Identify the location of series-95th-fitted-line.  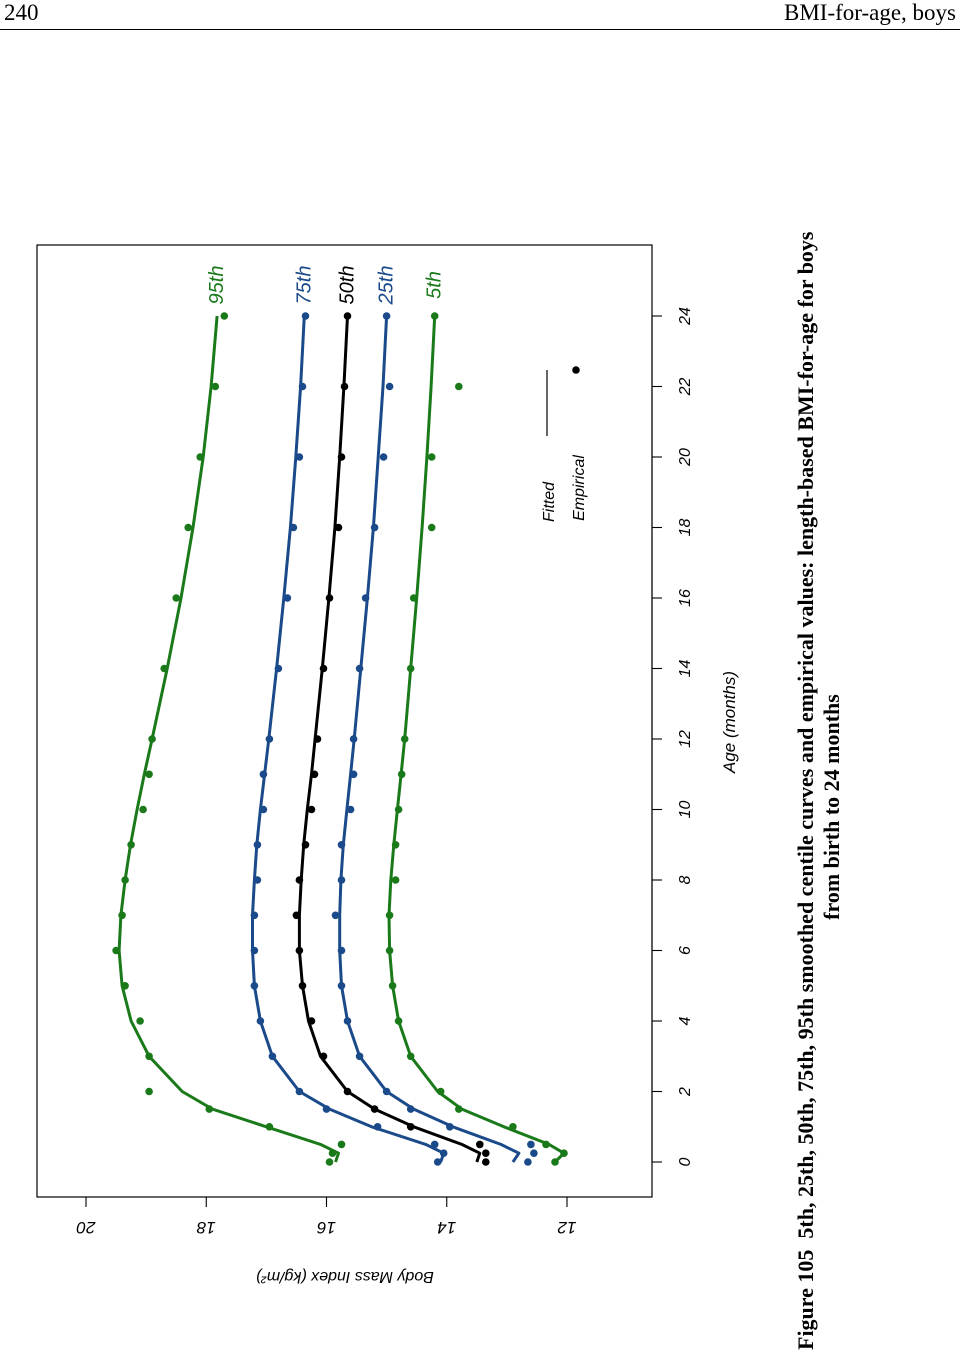
(228, 739).